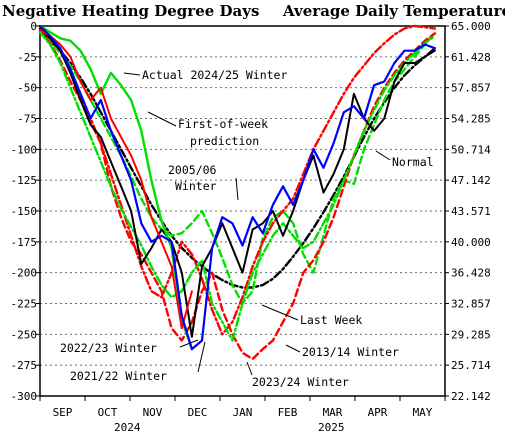 This screenshot has width=505, height=435. I want to click on right-tick-label: 61.428, so click(471, 57).